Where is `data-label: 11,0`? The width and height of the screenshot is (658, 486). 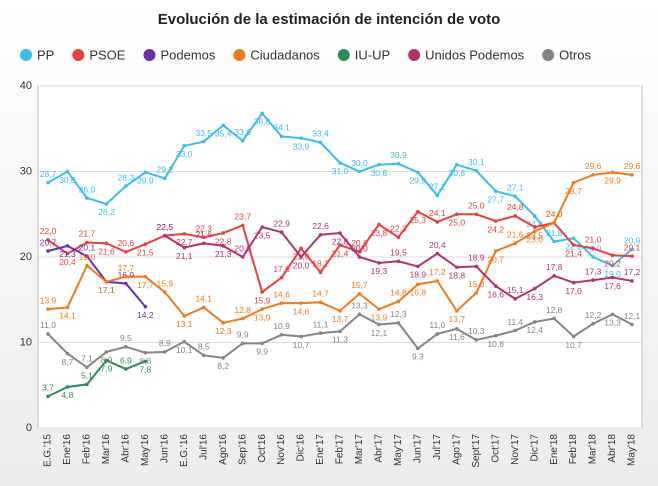
data-label: 11,0 is located at coordinates (48, 325).